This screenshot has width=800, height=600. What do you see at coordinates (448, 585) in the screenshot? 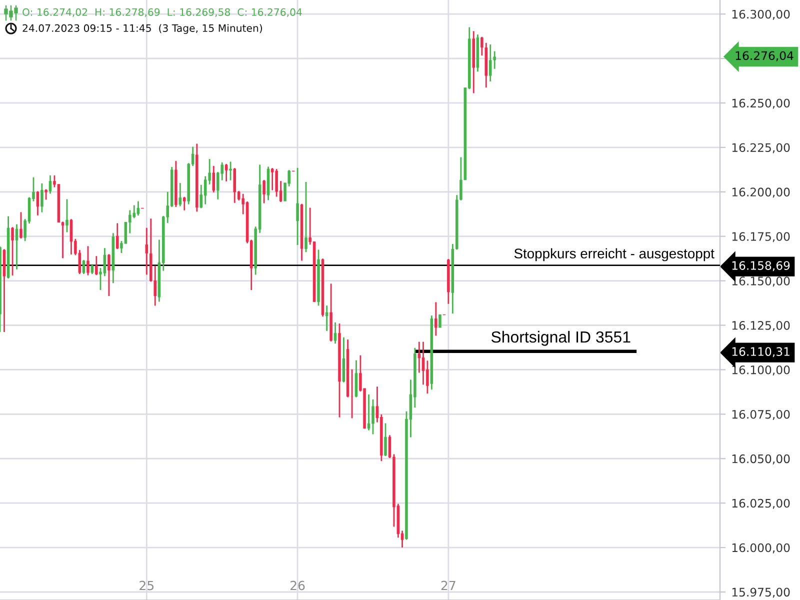
I see `x-tick-label: 27` at bounding box center [448, 585].